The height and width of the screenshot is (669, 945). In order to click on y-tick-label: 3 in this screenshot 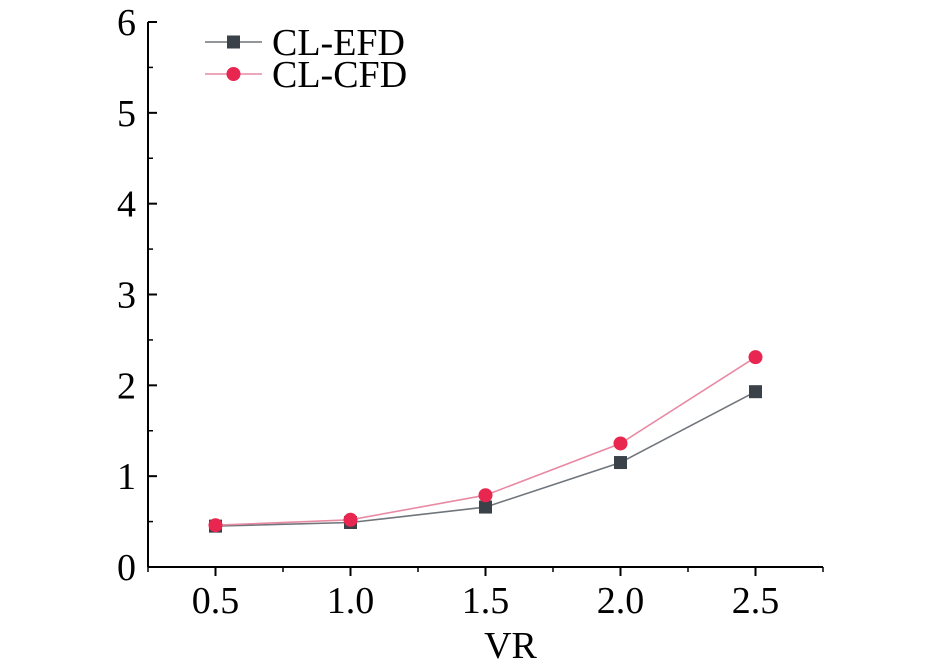, I will do `click(126, 296)`.